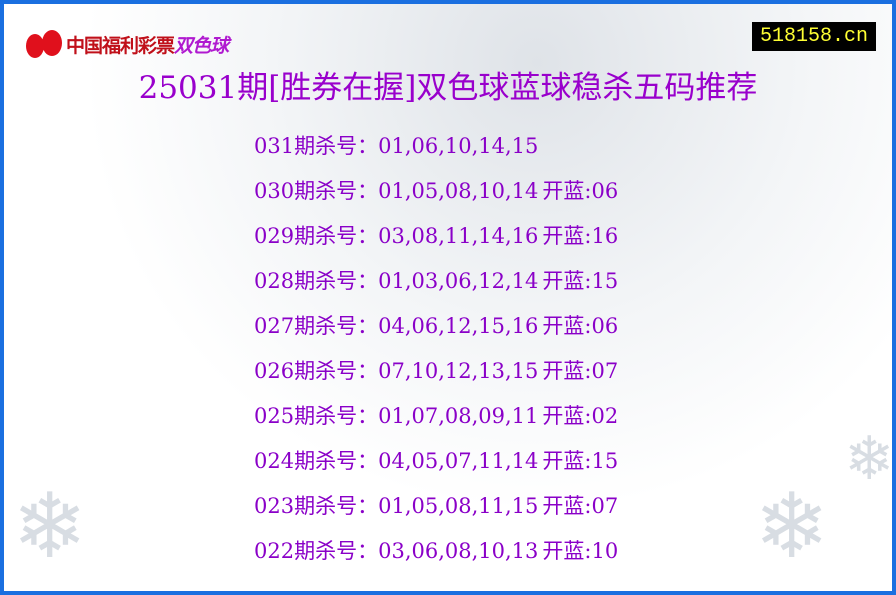 This screenshot has height=595, width=896. I want to click on list-item: 025期杀号：01,07,08,09,11 开蓝:02, so click(436, 424).